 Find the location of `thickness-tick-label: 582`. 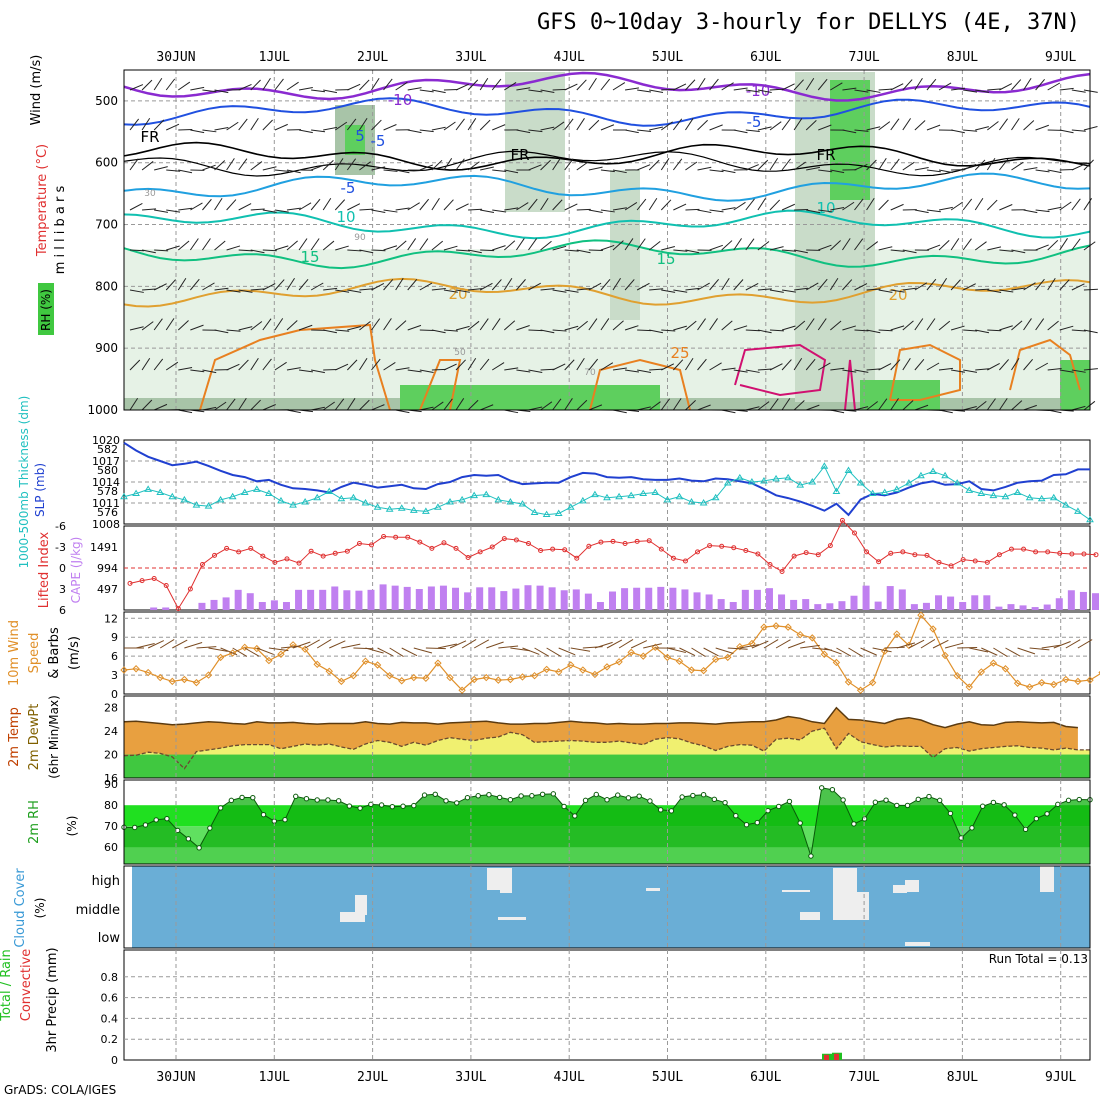

thickness-tick-label: 582 is located at coordinates (107, 449).